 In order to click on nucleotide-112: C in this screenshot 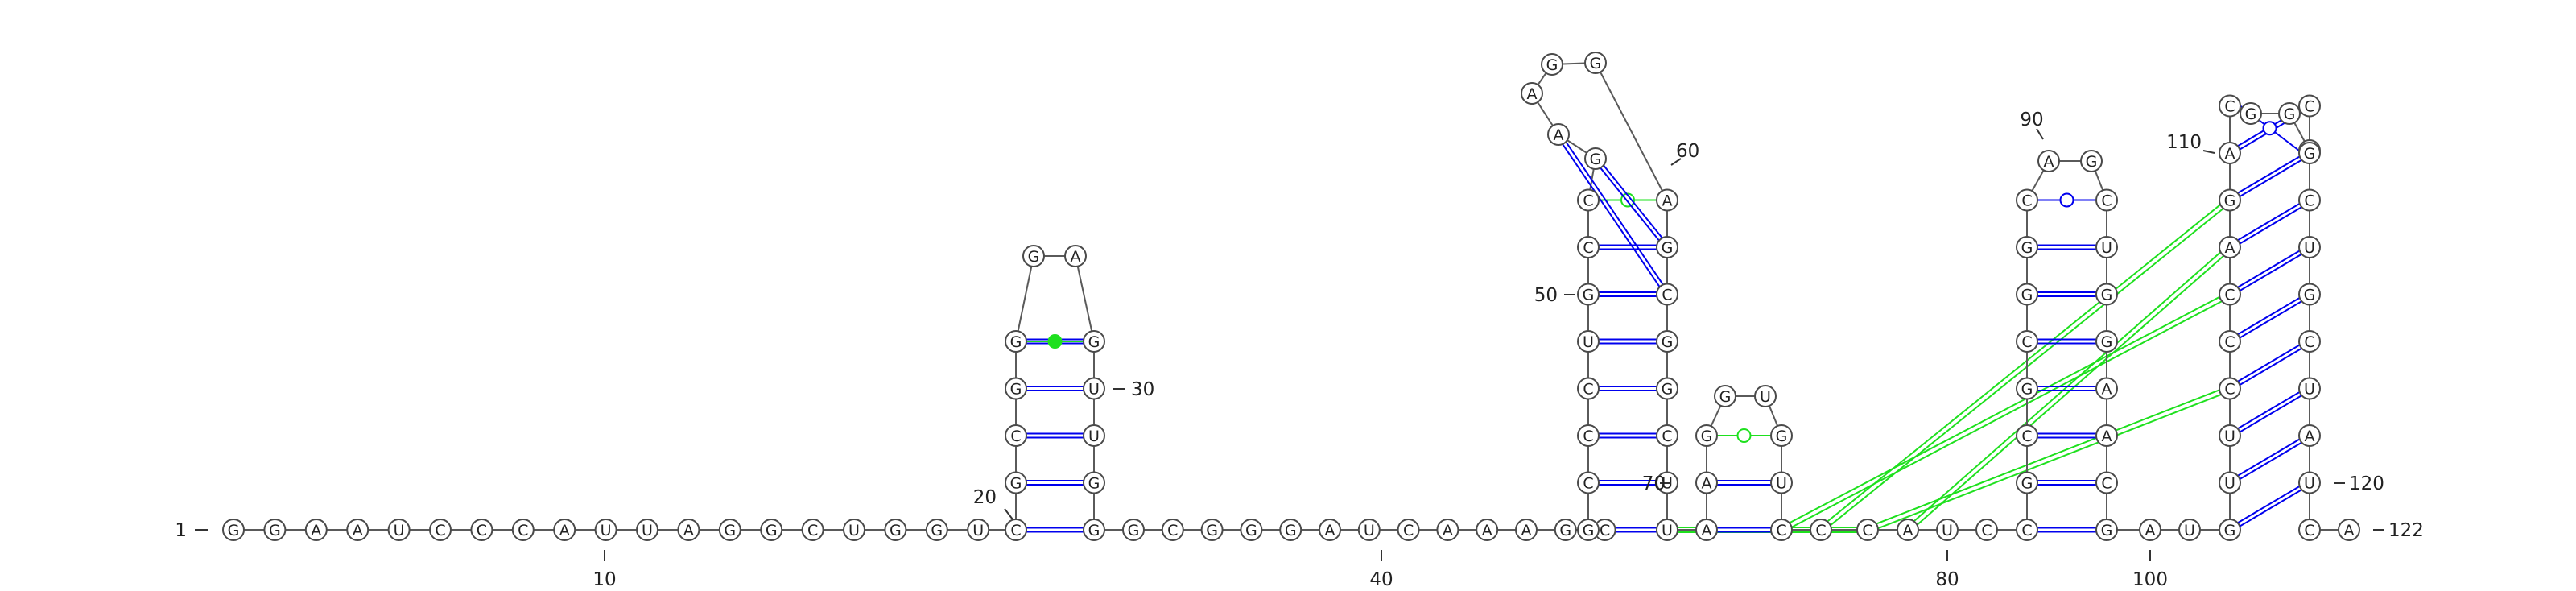, I will do `click(2309, 106)`.